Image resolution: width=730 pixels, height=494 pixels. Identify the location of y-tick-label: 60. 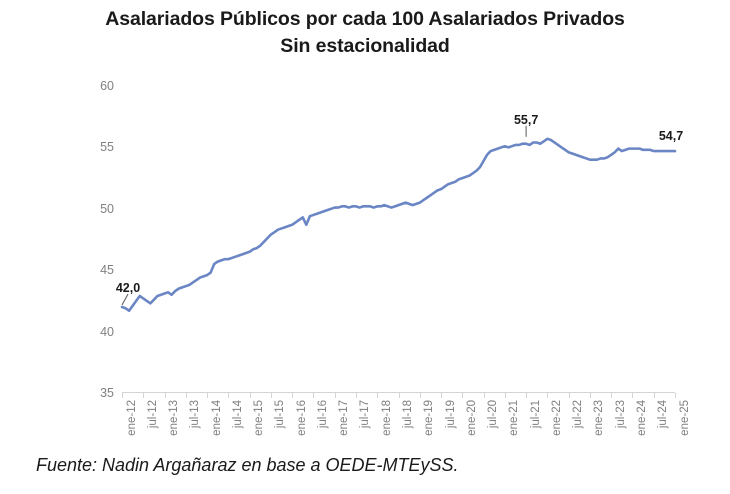
(107, 86).